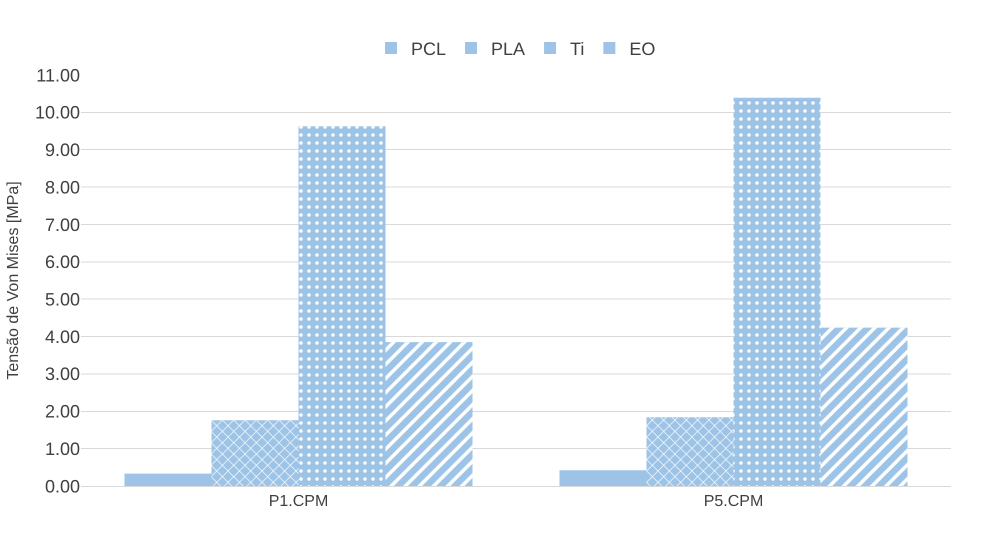 The image size is (996, 536). I want to click on y-tick-label: 2.00, so click(62, 412).